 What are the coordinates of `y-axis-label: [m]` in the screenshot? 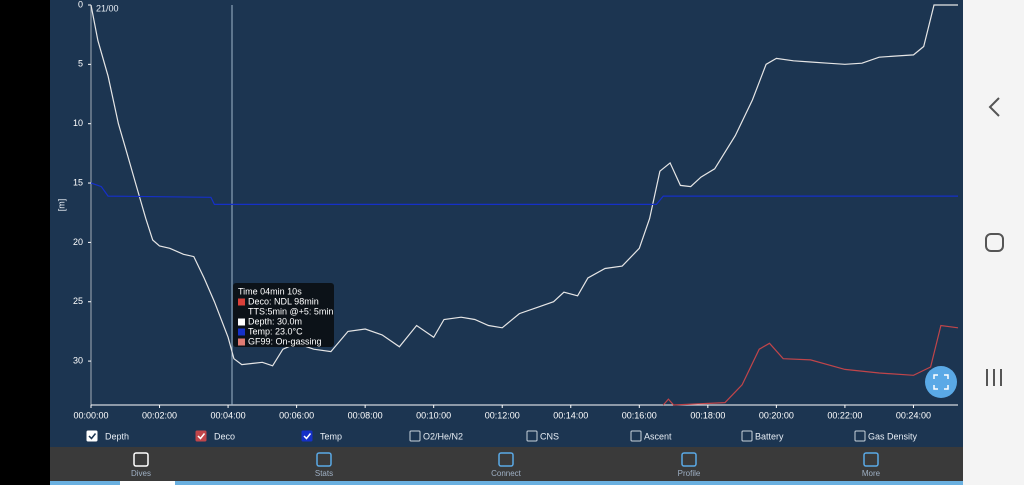 It's located at (61, 205).